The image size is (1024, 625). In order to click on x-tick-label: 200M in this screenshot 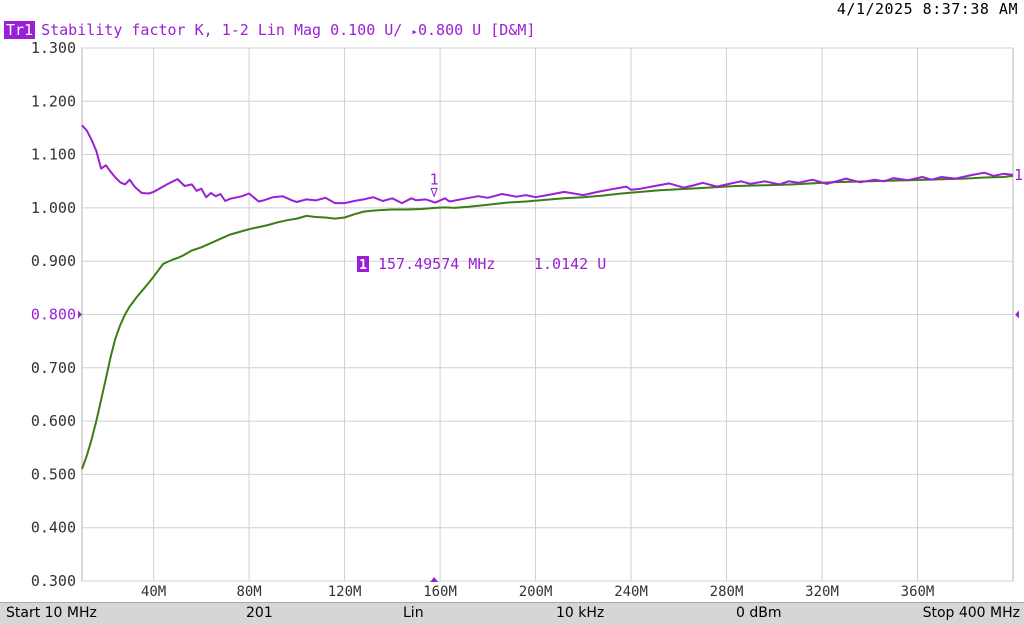, I will do `click(536, 592)`.